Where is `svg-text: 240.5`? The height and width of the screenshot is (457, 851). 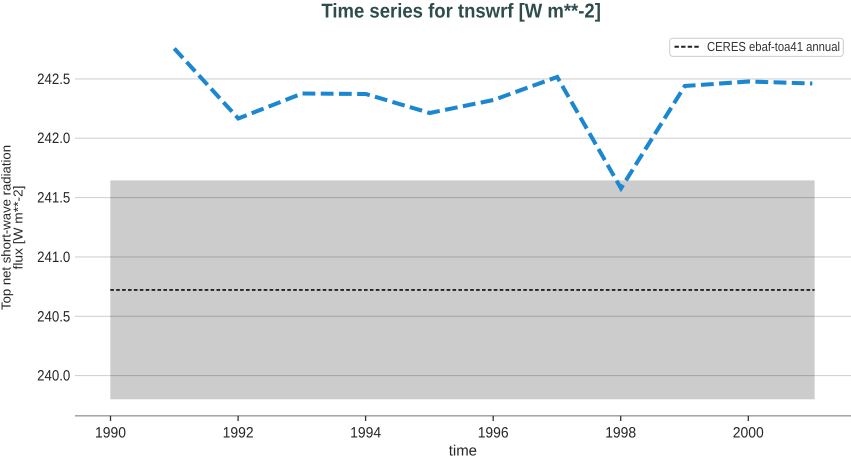 svg-text: 240.5 is located at coordinates (53, 316).